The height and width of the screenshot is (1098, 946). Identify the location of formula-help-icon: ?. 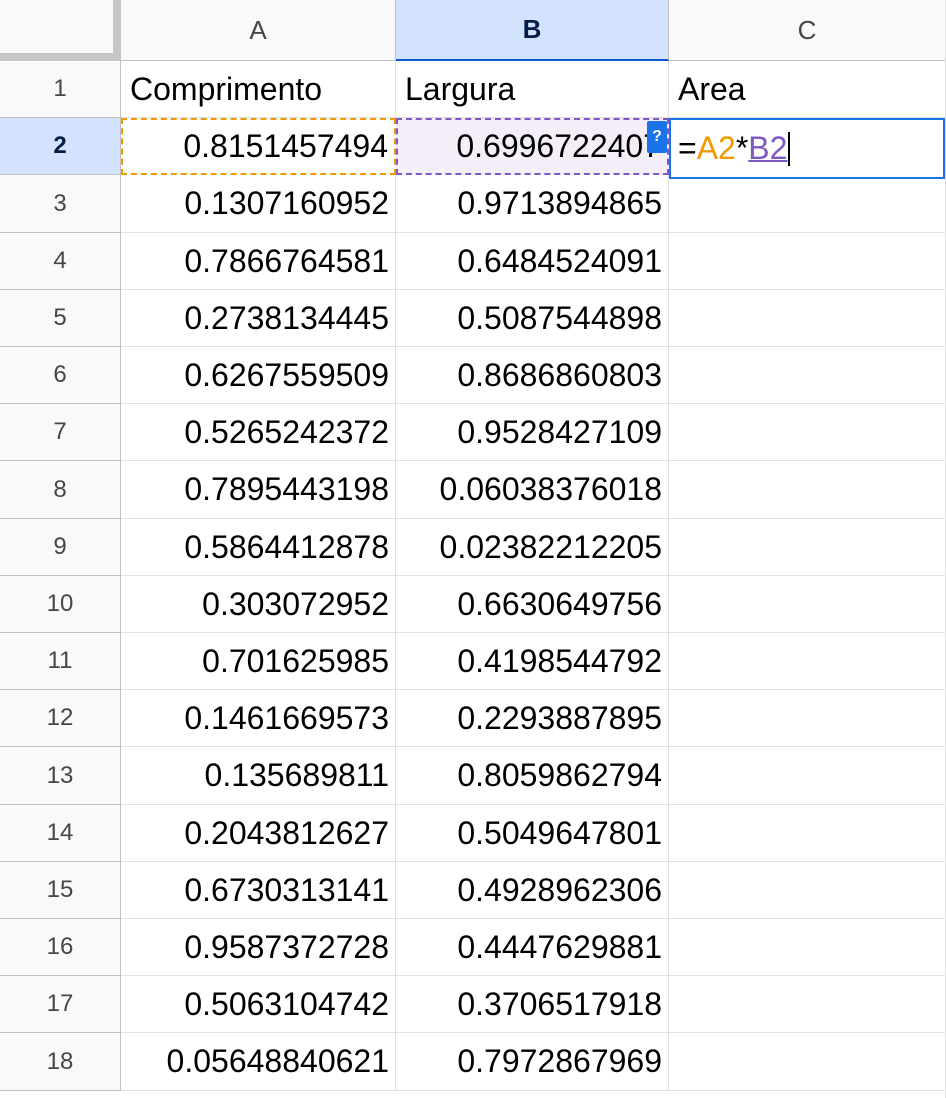
(657, 137).